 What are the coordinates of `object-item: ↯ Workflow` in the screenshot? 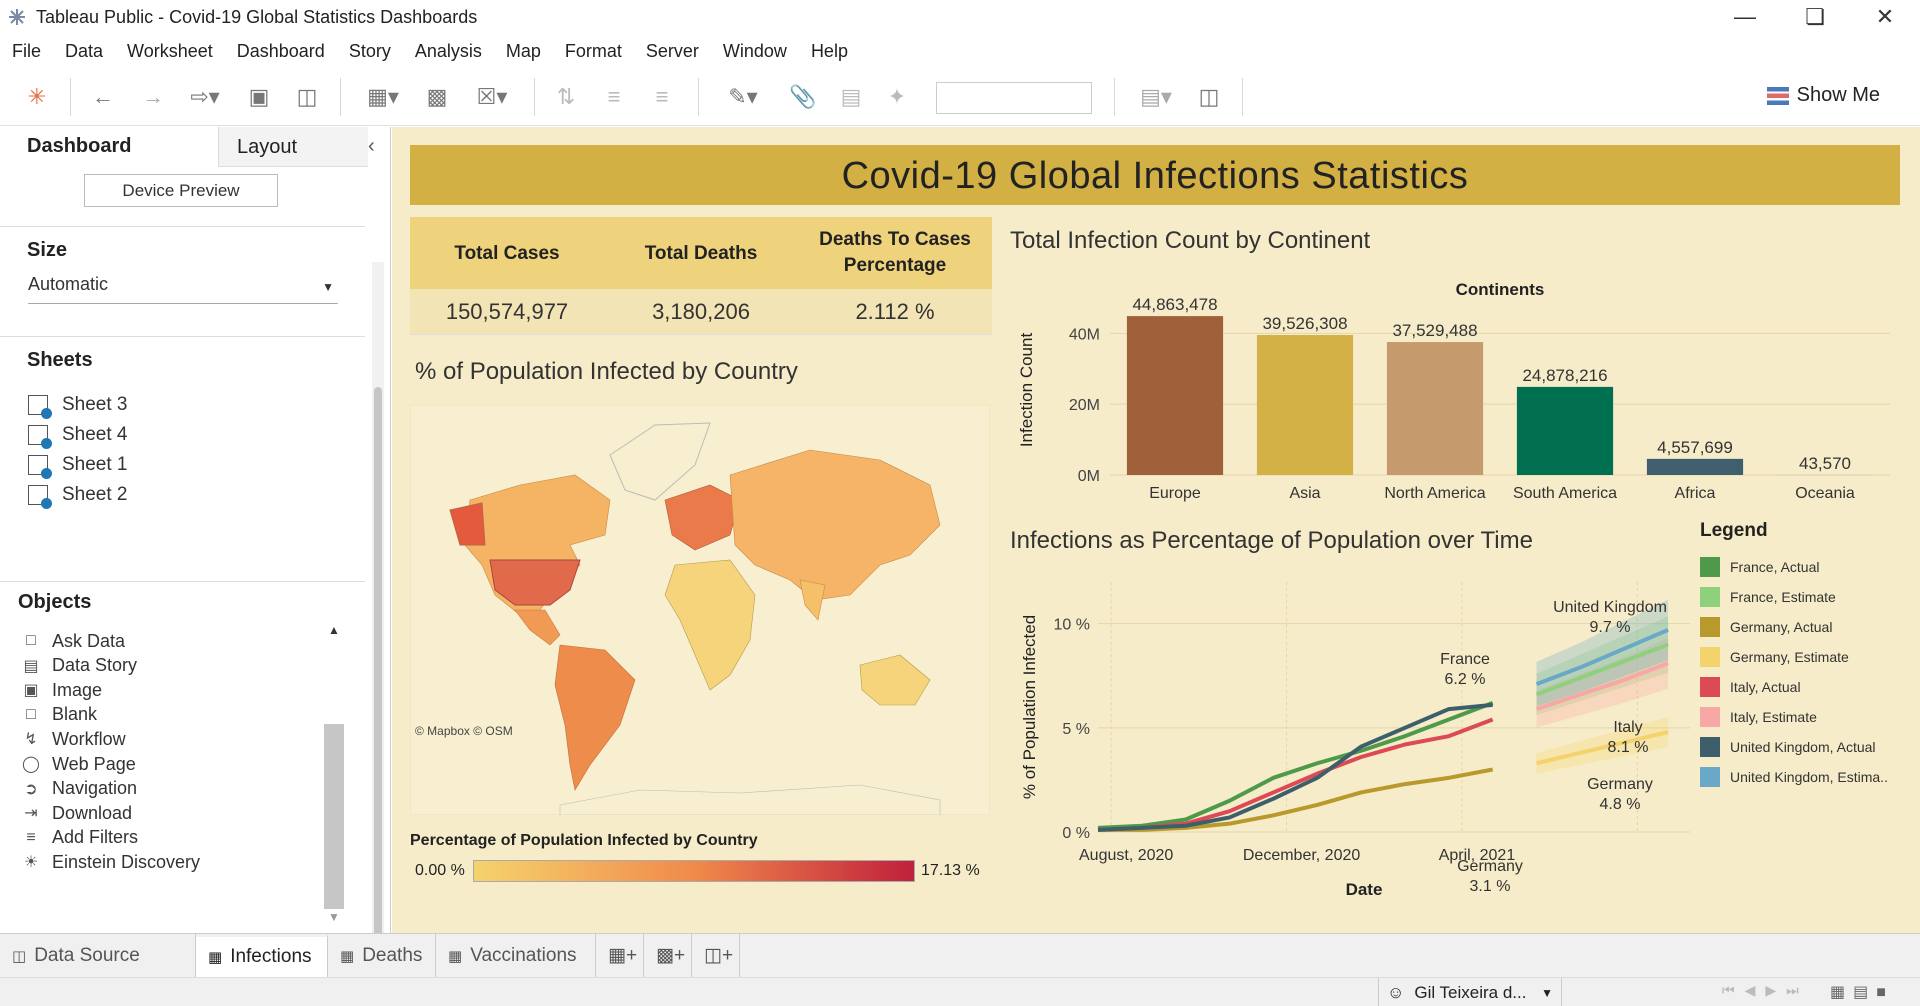 It's located at (73, 739).